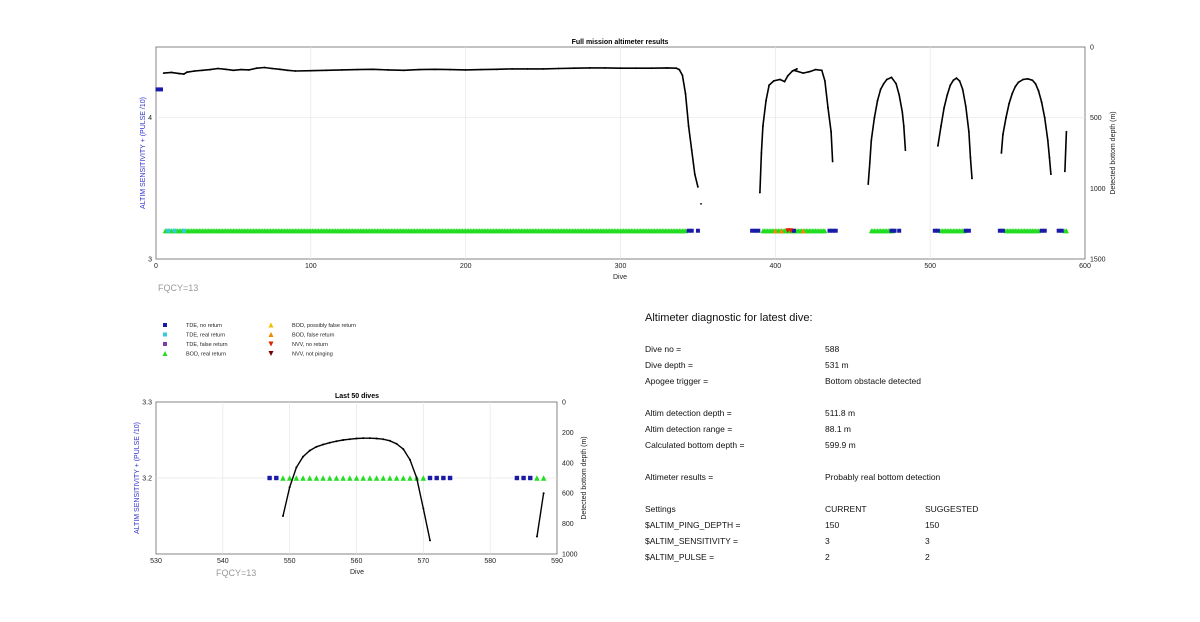 This screenshot has width=1200, height=622. Describe the element at coordinates (621, 266) in the screenshot. I see `x-tick-label: 300` at that location.